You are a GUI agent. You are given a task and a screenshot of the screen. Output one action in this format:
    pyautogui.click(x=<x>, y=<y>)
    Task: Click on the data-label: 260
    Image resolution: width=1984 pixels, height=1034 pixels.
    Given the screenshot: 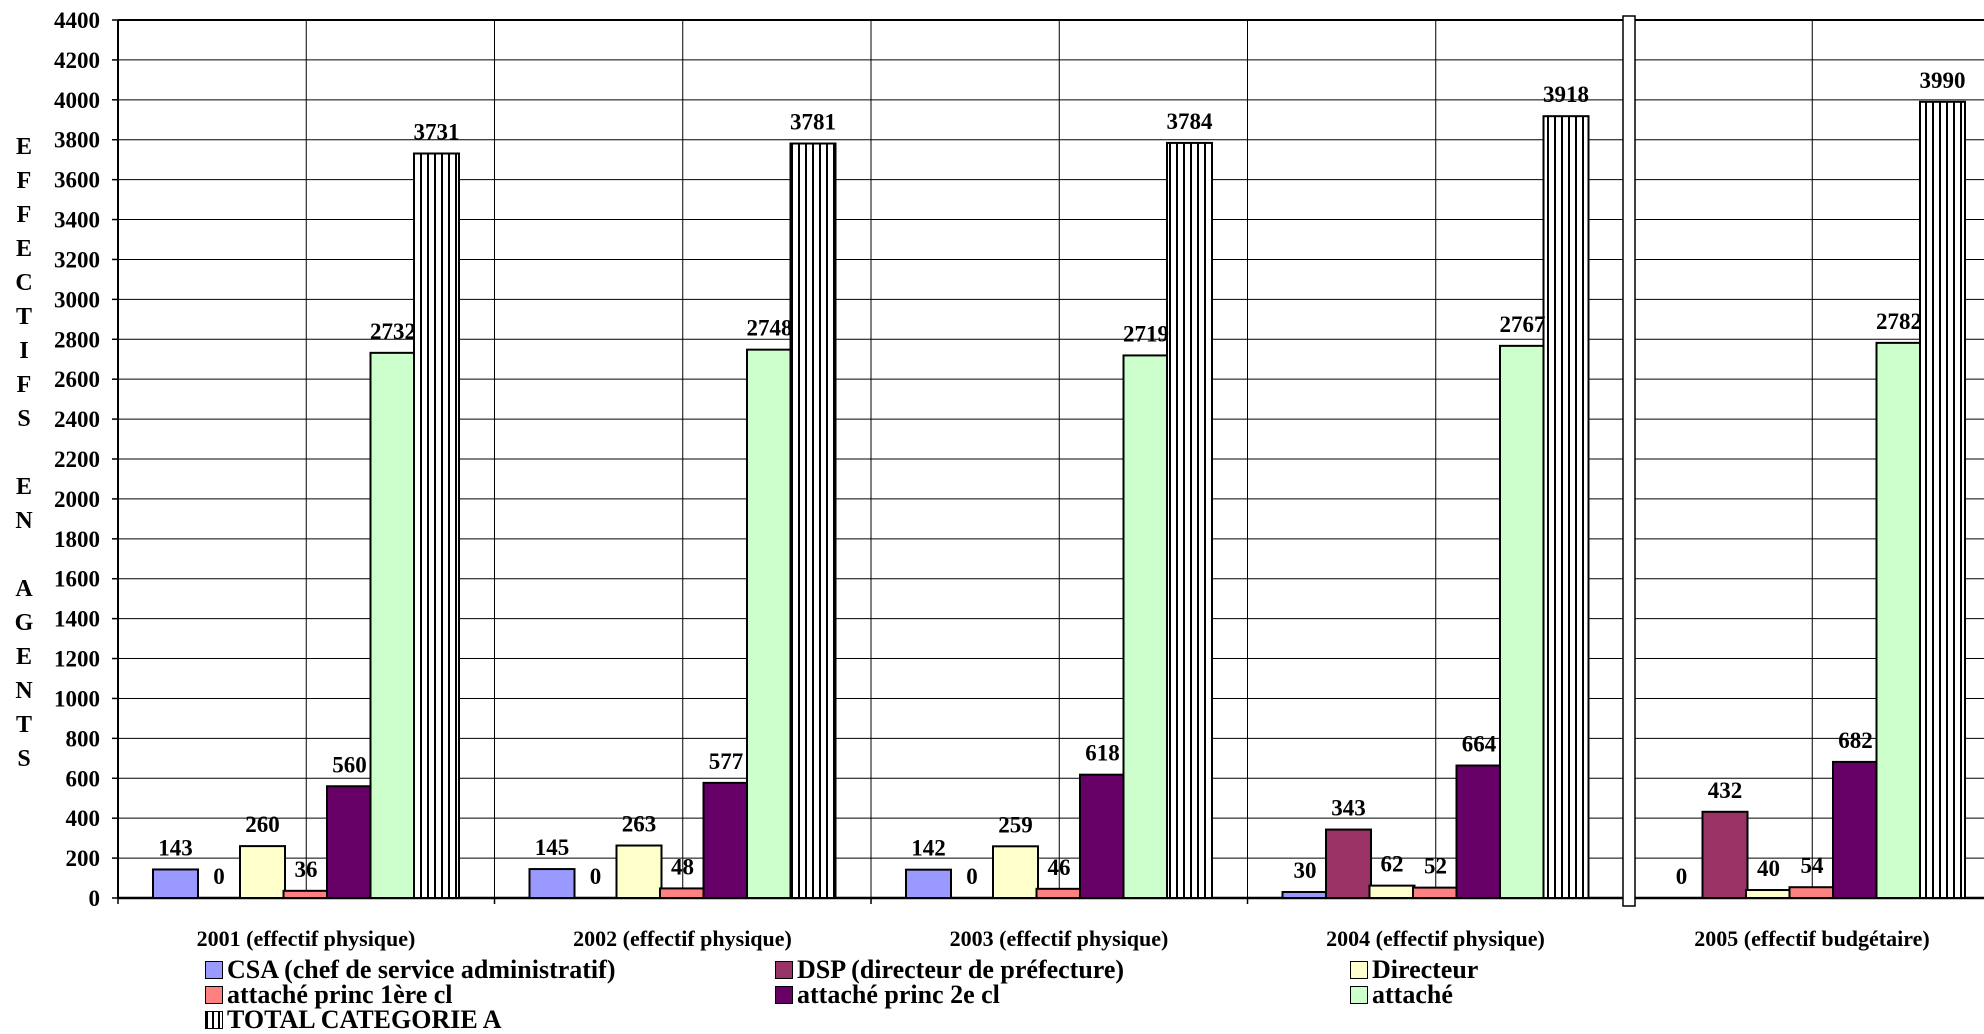 What is the action you would take?
    pyautogui.click(x=262, y=824)
    